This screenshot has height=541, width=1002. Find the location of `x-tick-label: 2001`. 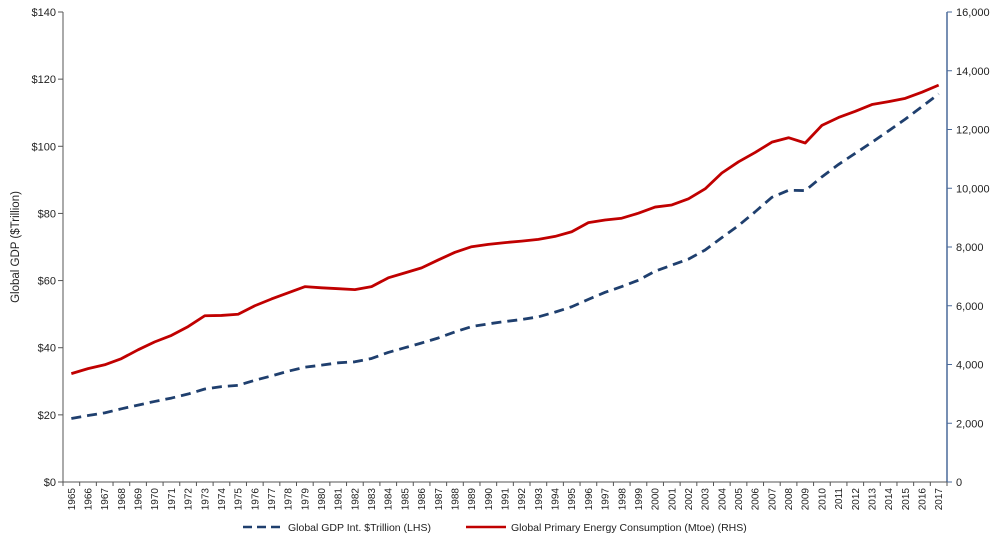

x-tick-label: 2001 is located at coordinates (672, 499).